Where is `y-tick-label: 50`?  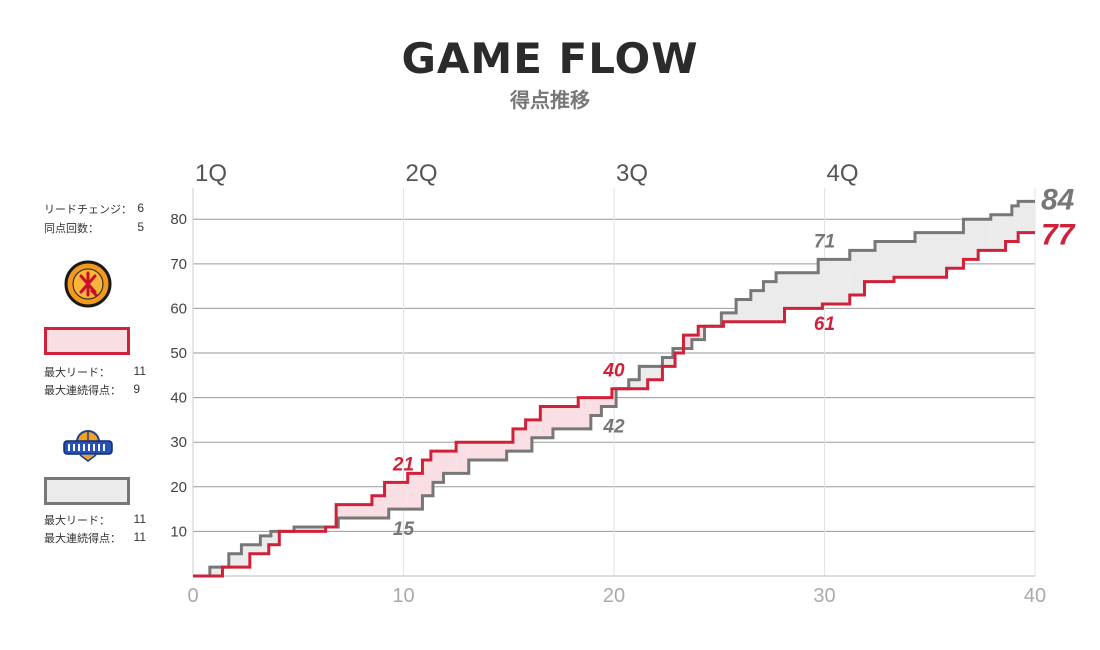 y-tick-label: 50 is located at coordinates (178, 353).